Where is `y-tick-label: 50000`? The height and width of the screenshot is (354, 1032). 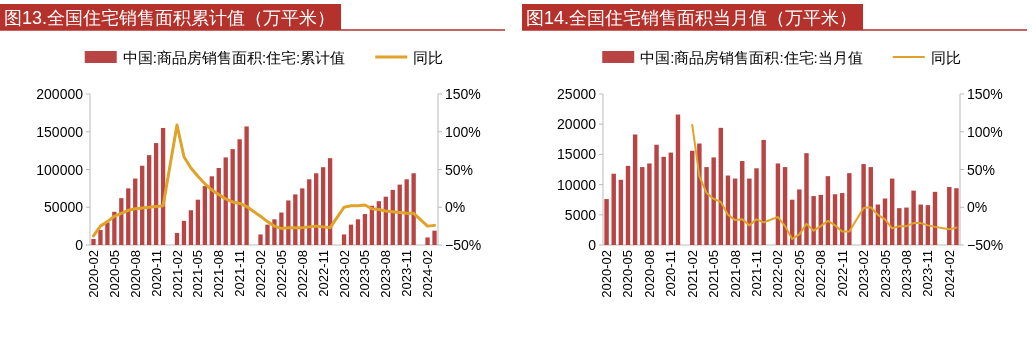 y-tick-label: 50000 is located at coordinates (64, 207).